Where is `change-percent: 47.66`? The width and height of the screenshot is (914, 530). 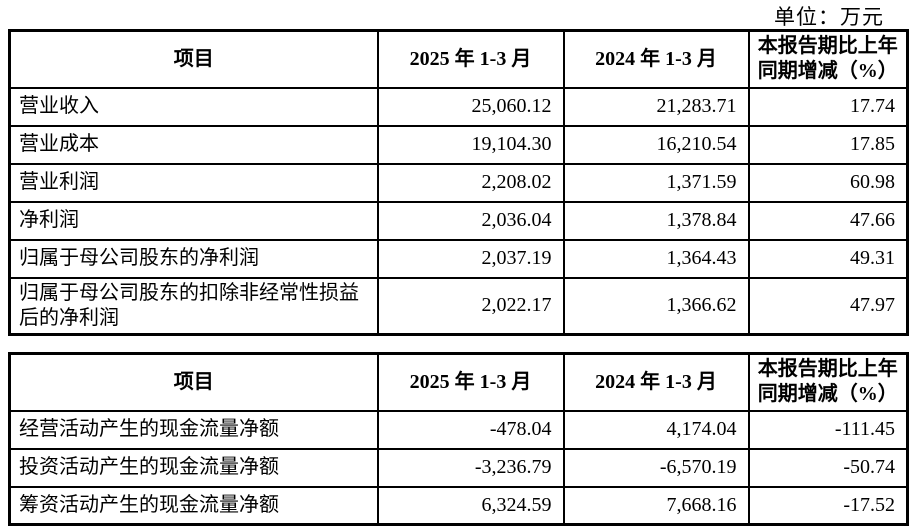 change-percent: 47.66 is located at coordinates (828, 220).